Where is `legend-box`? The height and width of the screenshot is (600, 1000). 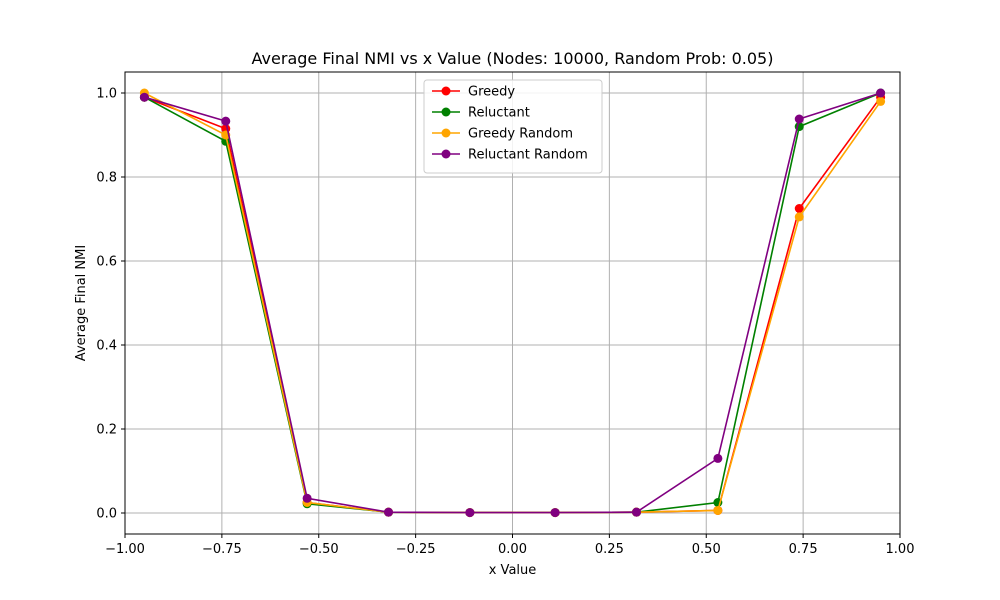 legend-box is located at coordinates (513, 126).